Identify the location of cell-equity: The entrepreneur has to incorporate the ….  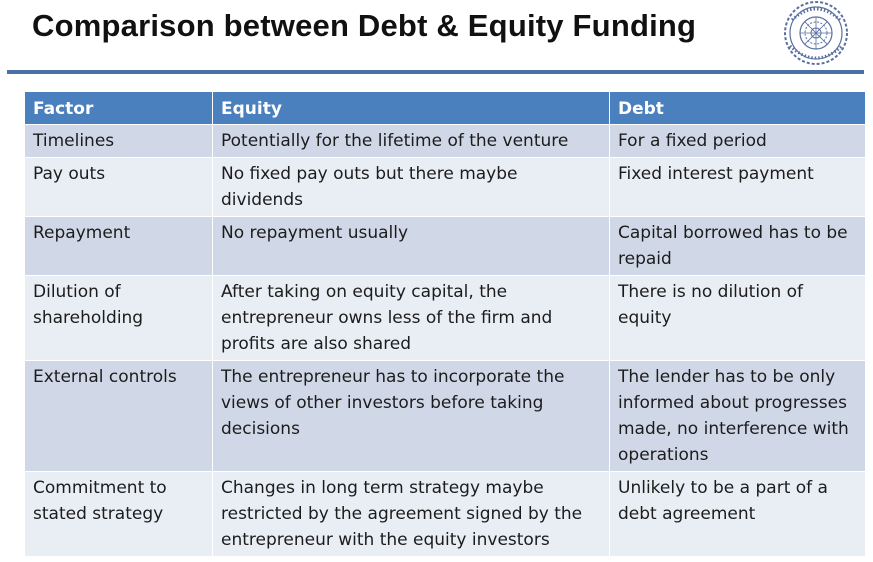
(411, 416).